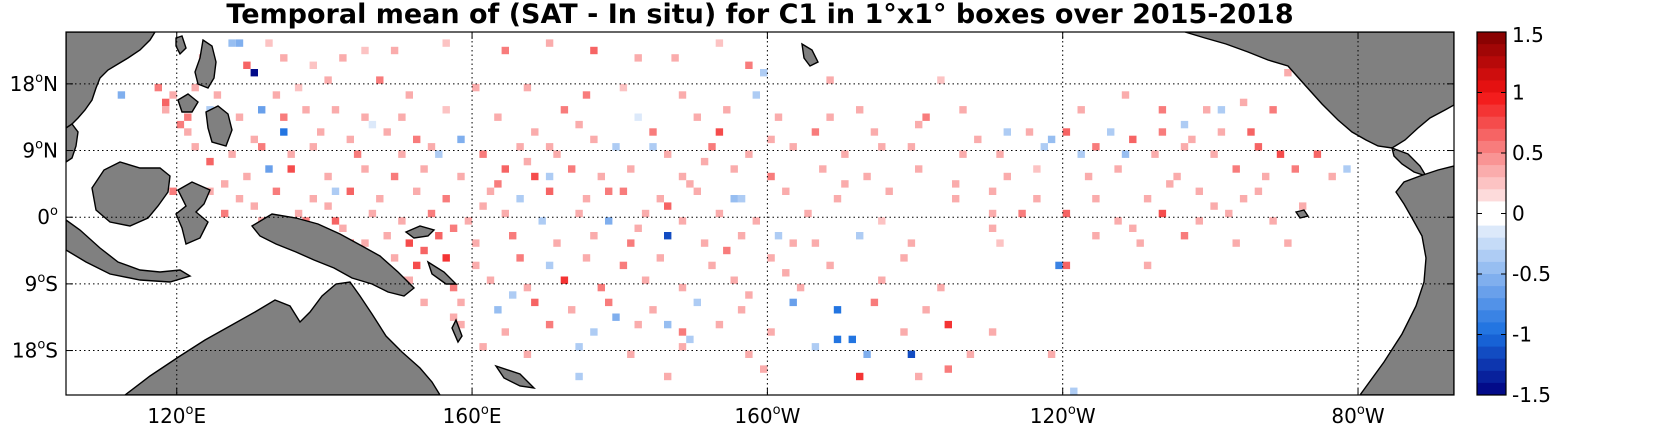 This screenshot has height=447, width=1657. I want to click on land-solomons, so click(442, 272).